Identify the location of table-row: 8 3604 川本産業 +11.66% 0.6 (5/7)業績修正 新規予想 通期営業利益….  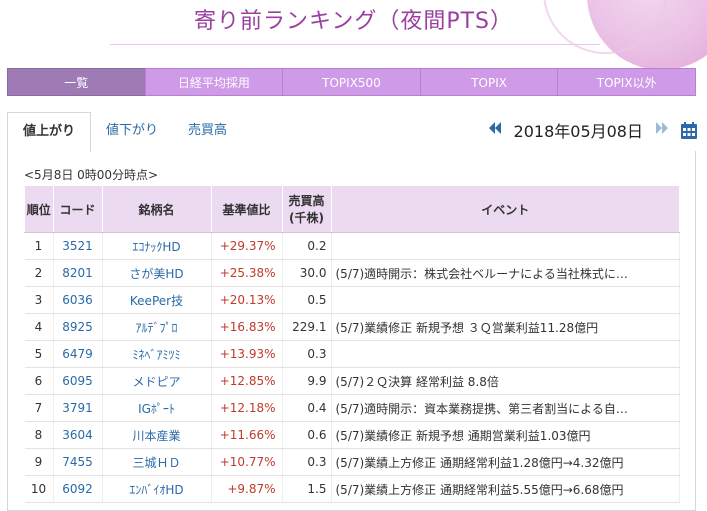
(352, 435).